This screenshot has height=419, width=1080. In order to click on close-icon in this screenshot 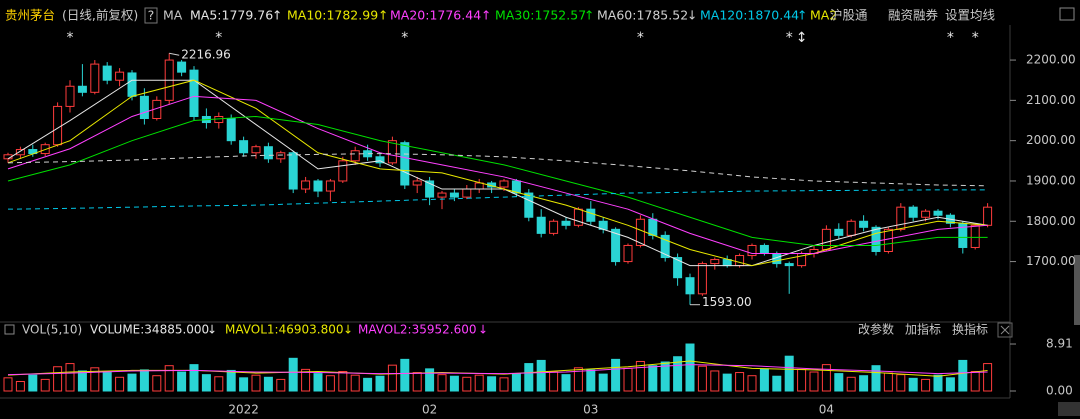, I will do `click(1005, 330)`.